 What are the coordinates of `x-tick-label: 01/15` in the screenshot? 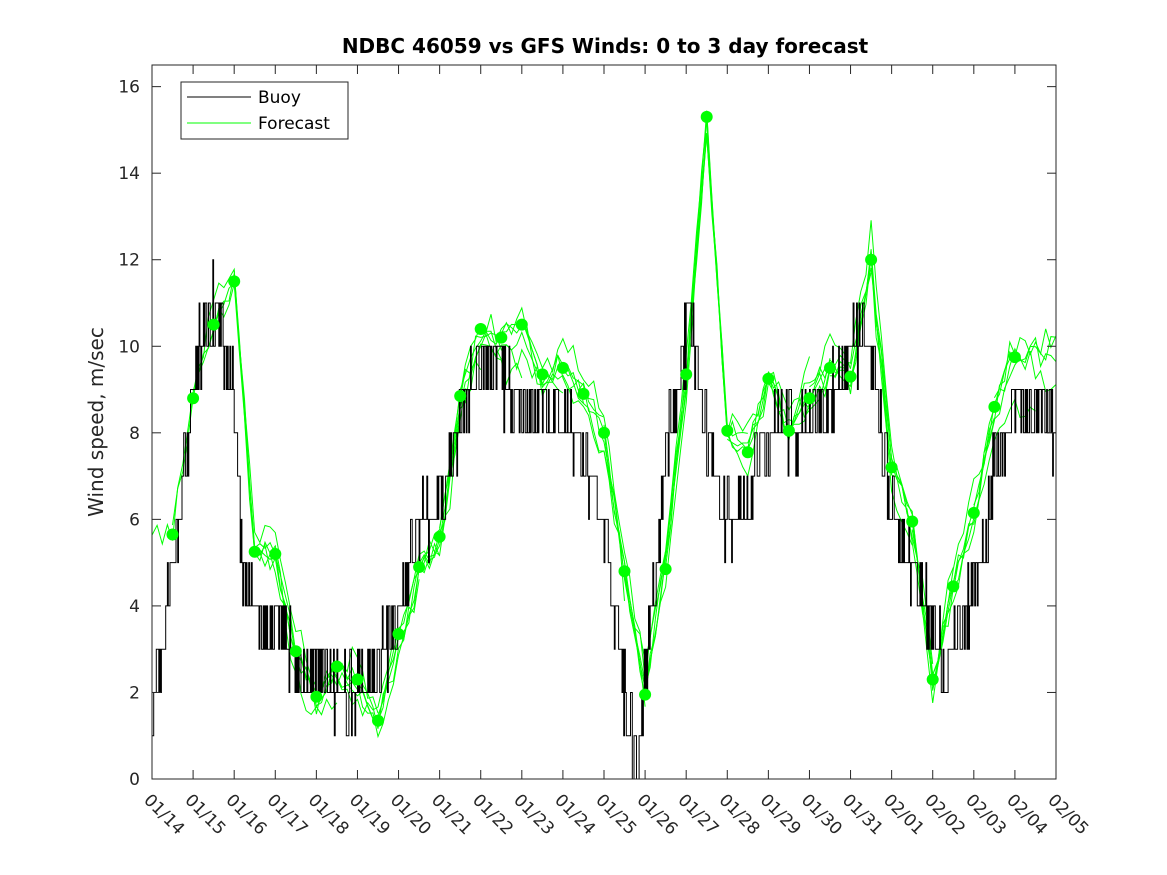 It's located at (205, 814).